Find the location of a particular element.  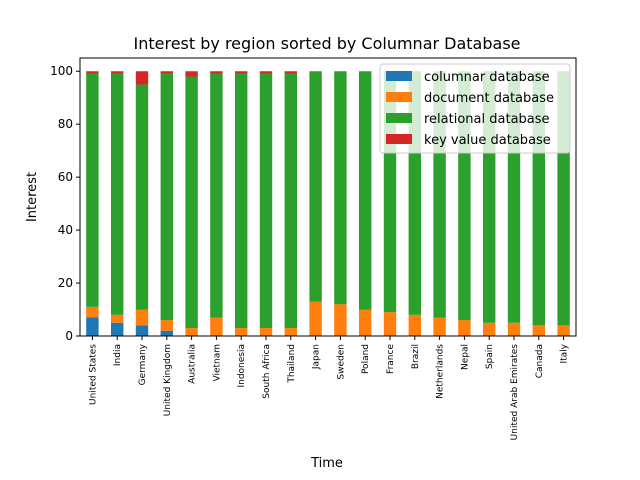

x-tick-label: Indonesia is located at coordinates (242, 366).